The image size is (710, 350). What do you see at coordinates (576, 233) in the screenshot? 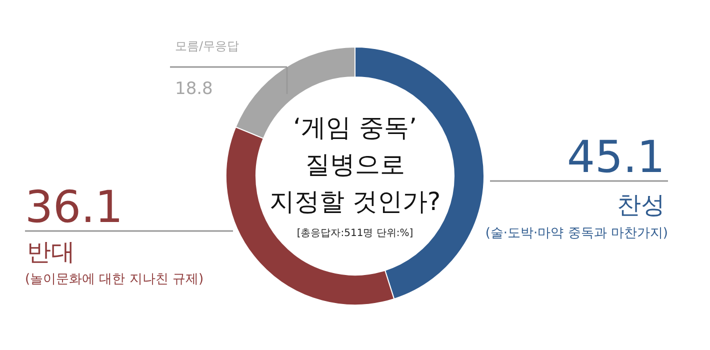
I see `text: (술·도박·마약 중독과 마찬가지)` at bounding box center [576, 233].